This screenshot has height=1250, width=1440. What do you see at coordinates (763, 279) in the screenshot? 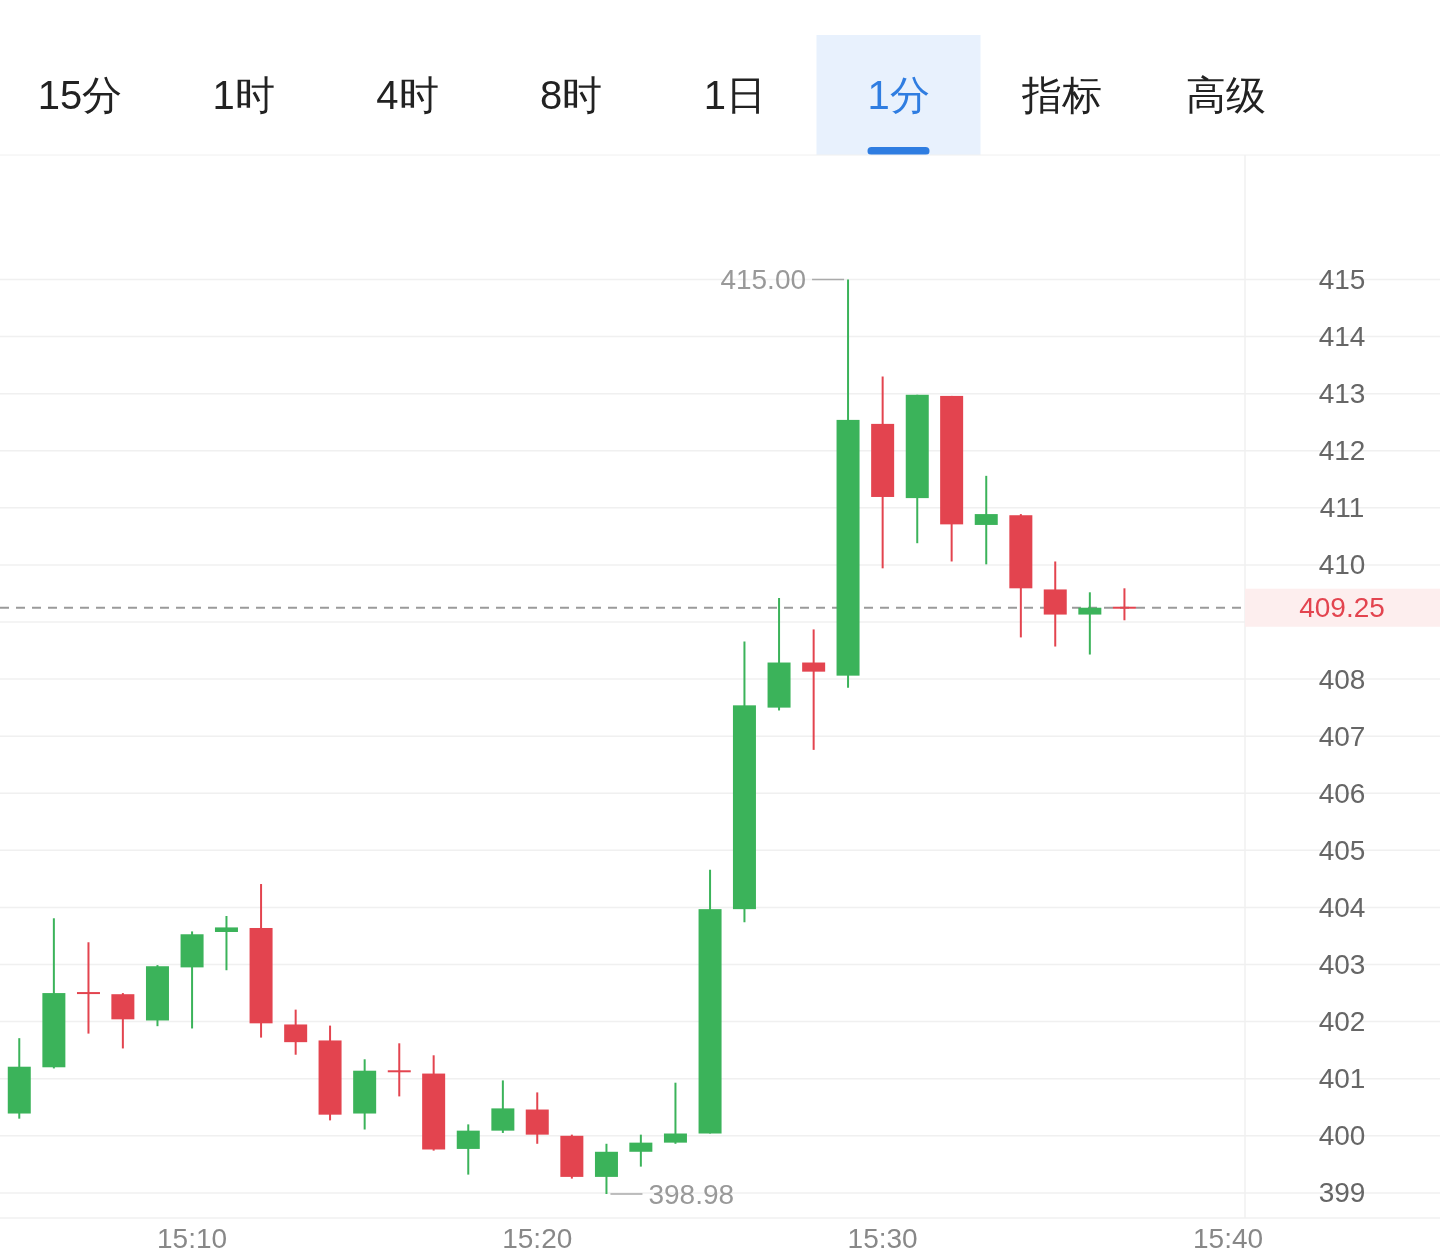
I see `note: 415.00` at bounding box center [763, 279].